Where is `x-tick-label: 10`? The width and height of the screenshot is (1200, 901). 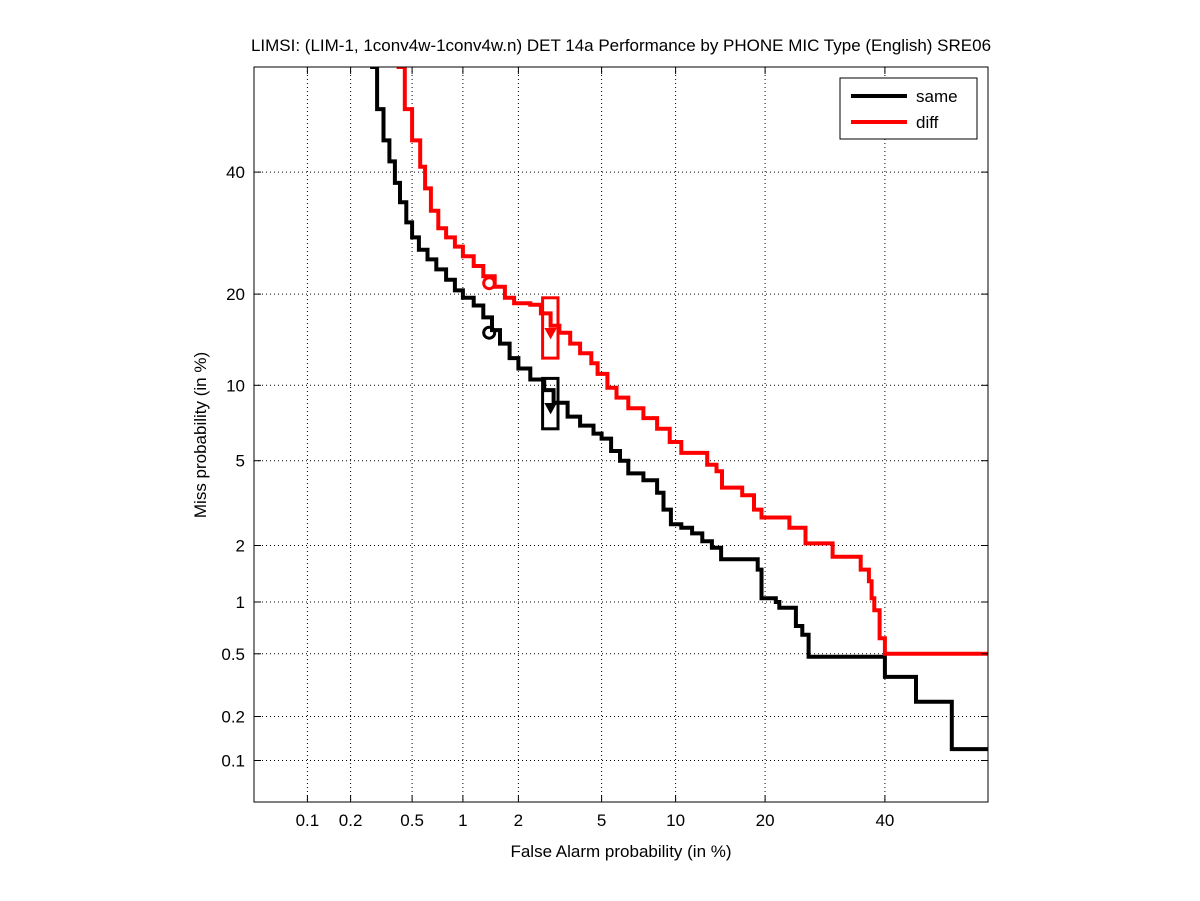
x-tick-label: 10 is located at coordinates (675, 820).